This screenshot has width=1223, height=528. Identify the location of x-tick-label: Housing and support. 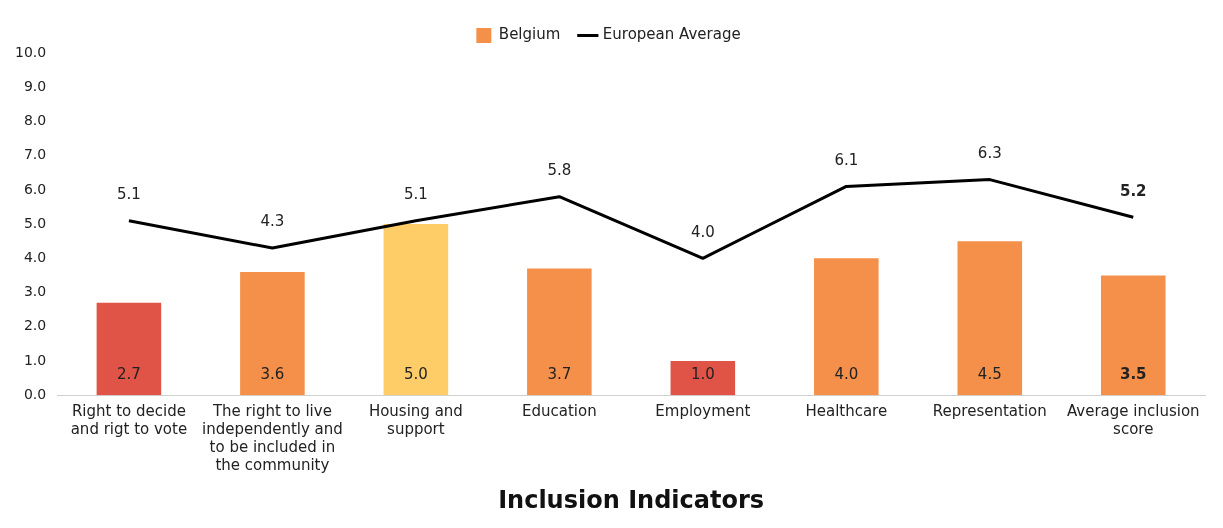
(415, 420).